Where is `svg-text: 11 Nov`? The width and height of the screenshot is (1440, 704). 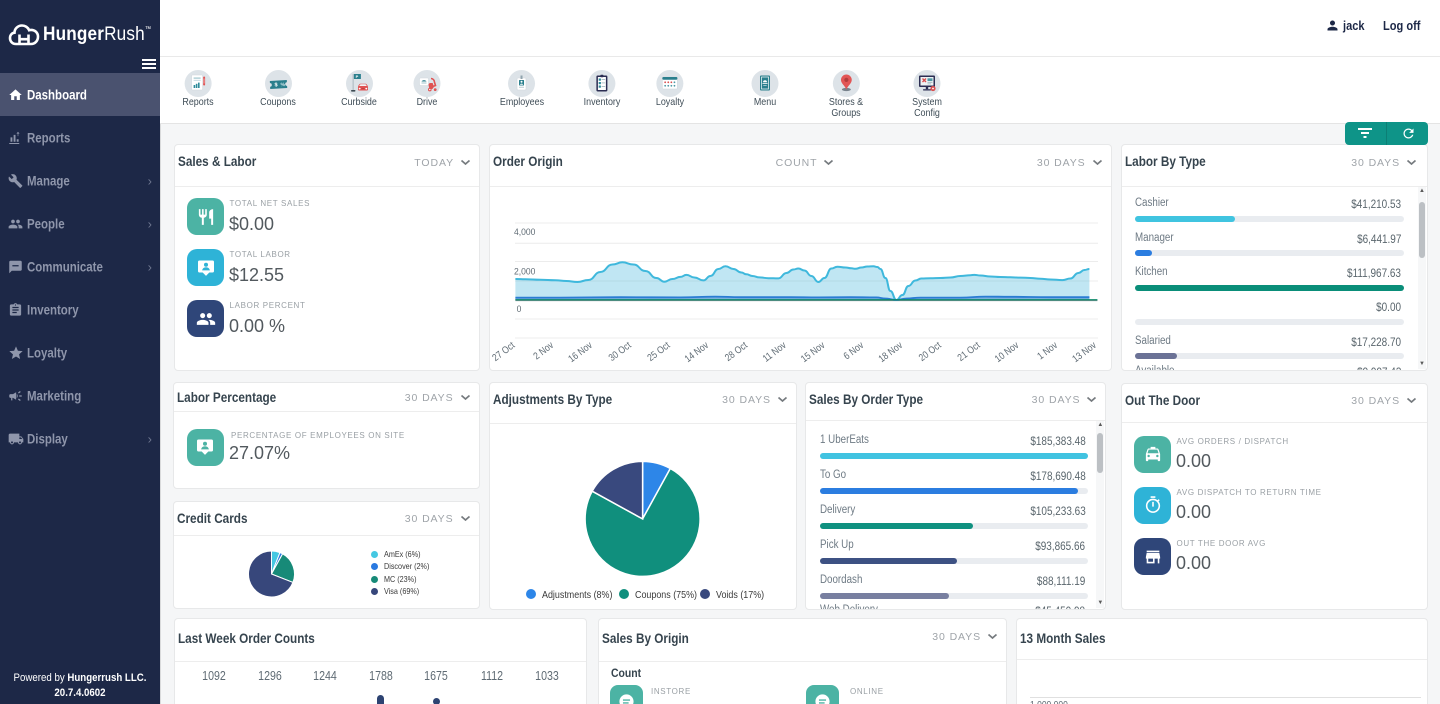 svg-text: 11 Nov is located at coordinates (774, 351).